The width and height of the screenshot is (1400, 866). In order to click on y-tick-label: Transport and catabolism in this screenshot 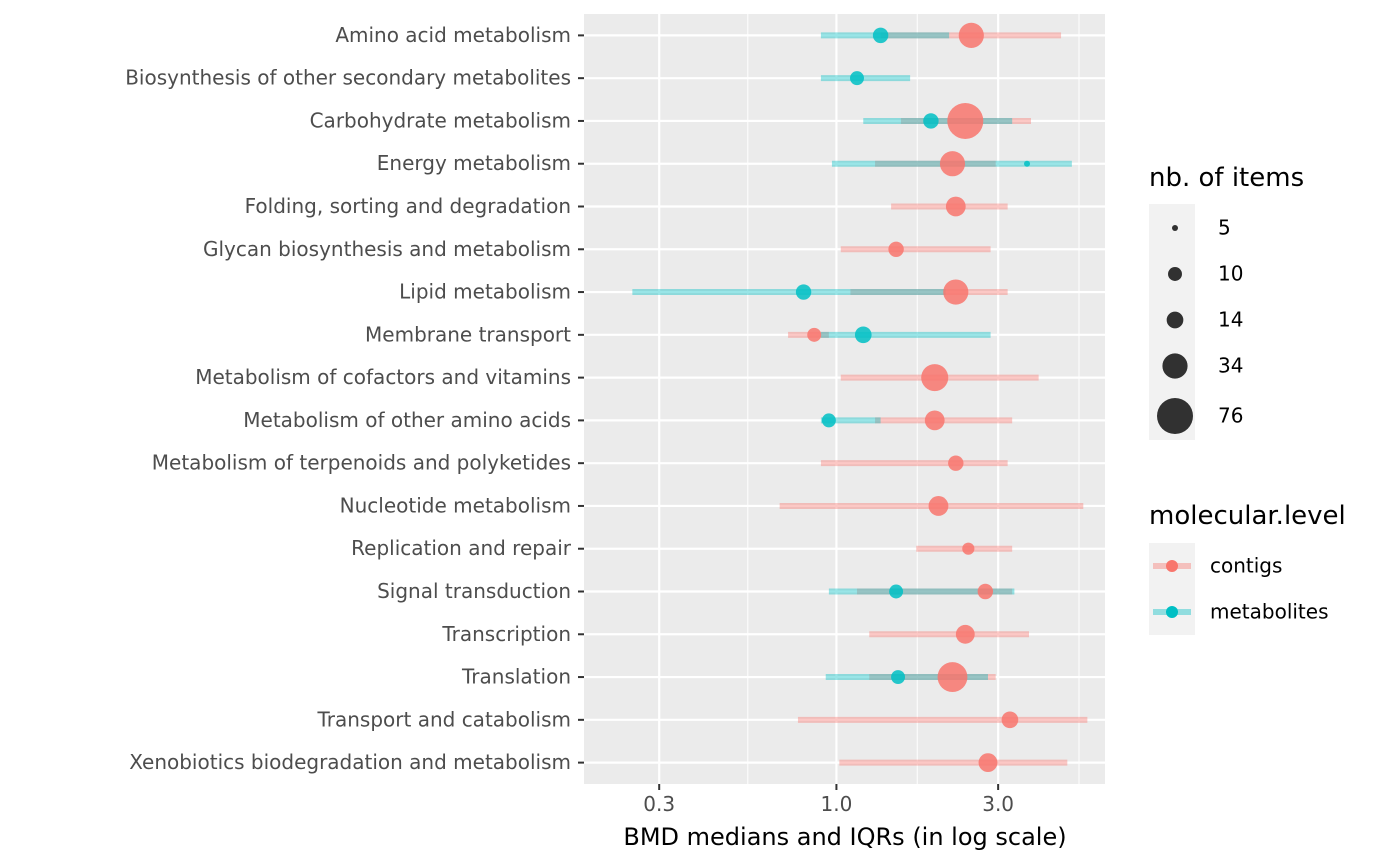, I will do `click(444, 719)`.